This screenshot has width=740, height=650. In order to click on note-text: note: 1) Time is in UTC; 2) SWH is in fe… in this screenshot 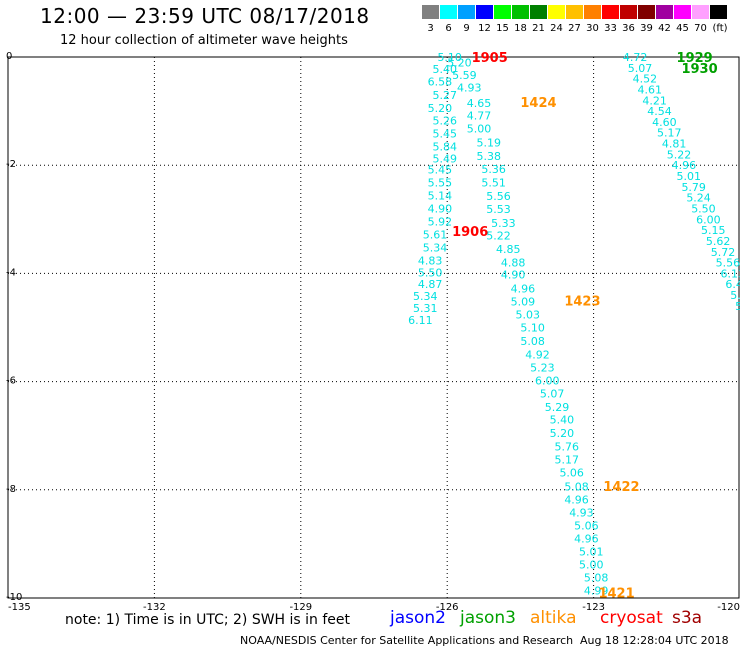, I will do `click(208, 620)`.